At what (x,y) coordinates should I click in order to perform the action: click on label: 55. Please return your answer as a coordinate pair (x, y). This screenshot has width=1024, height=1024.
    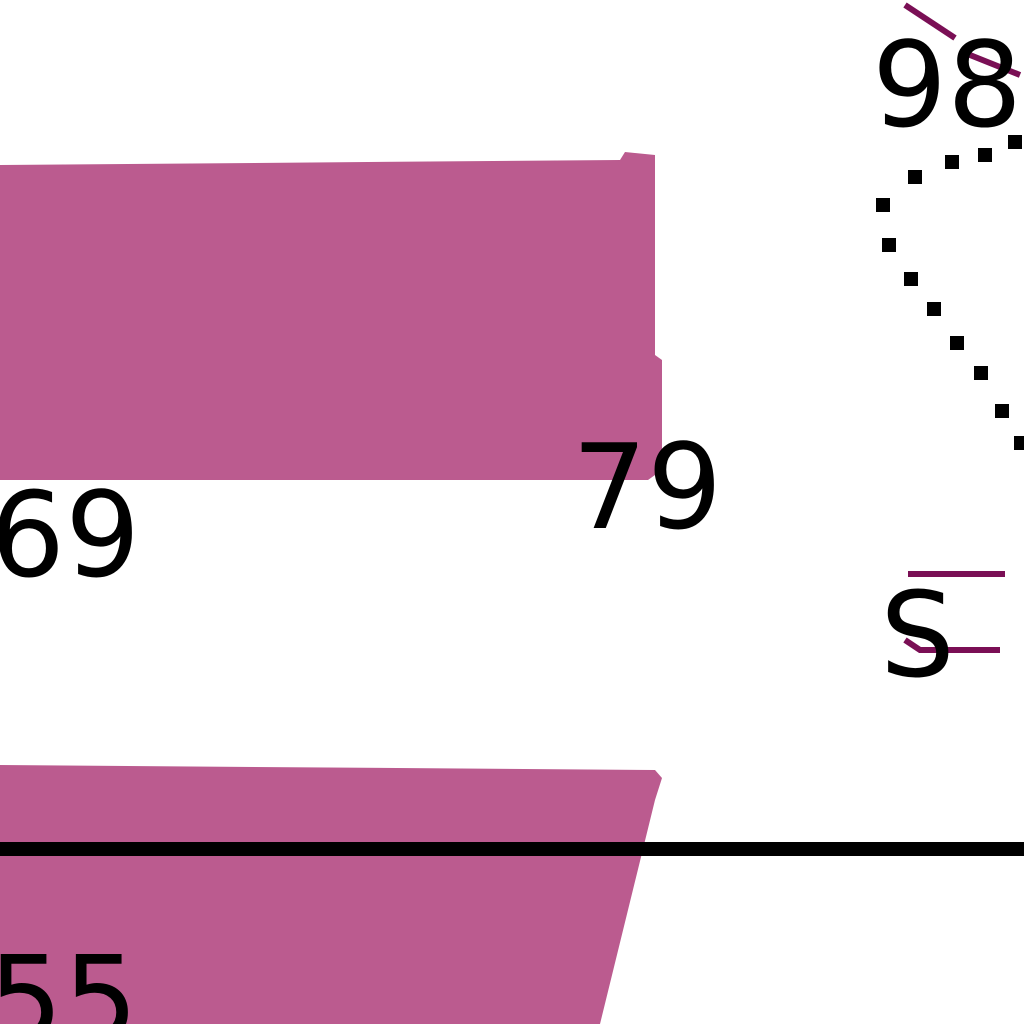
    Looking at the image, I should click on (69, 977).